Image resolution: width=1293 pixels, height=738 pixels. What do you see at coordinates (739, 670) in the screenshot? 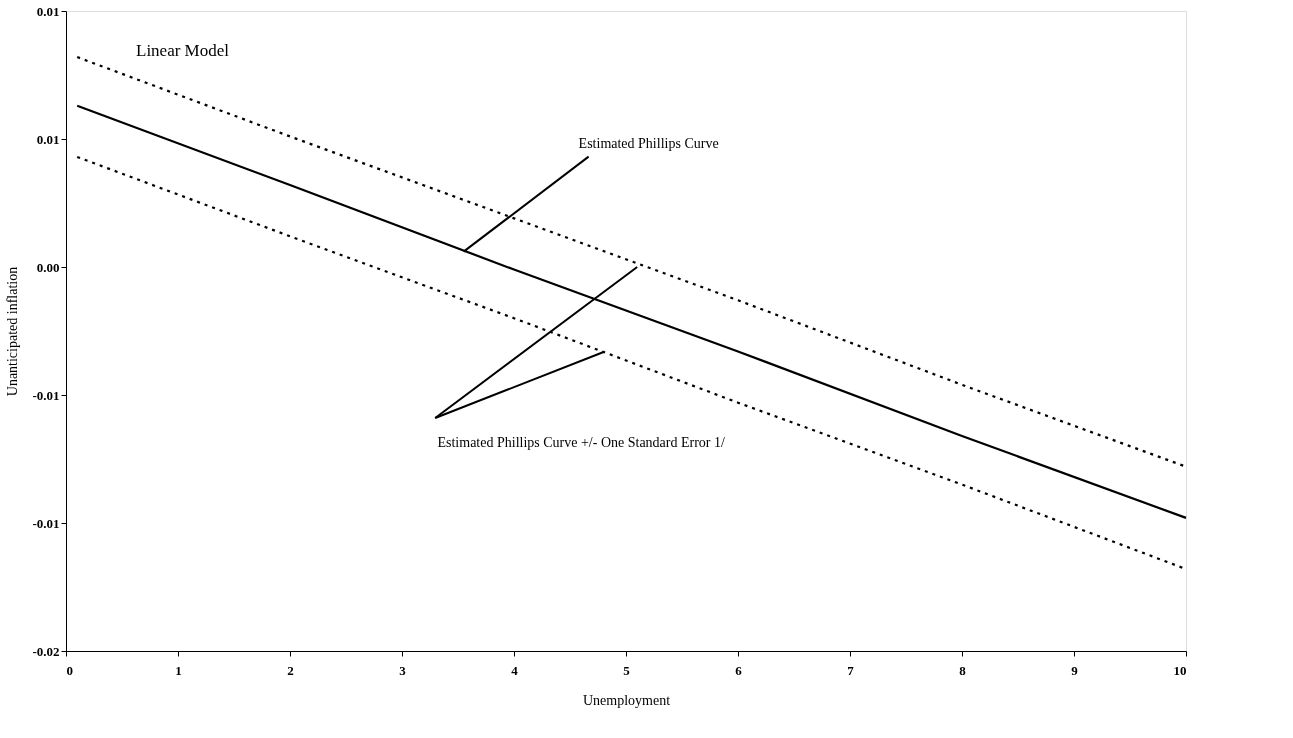
I see `x-tick-label: 6` at bounding box center [739, 670].